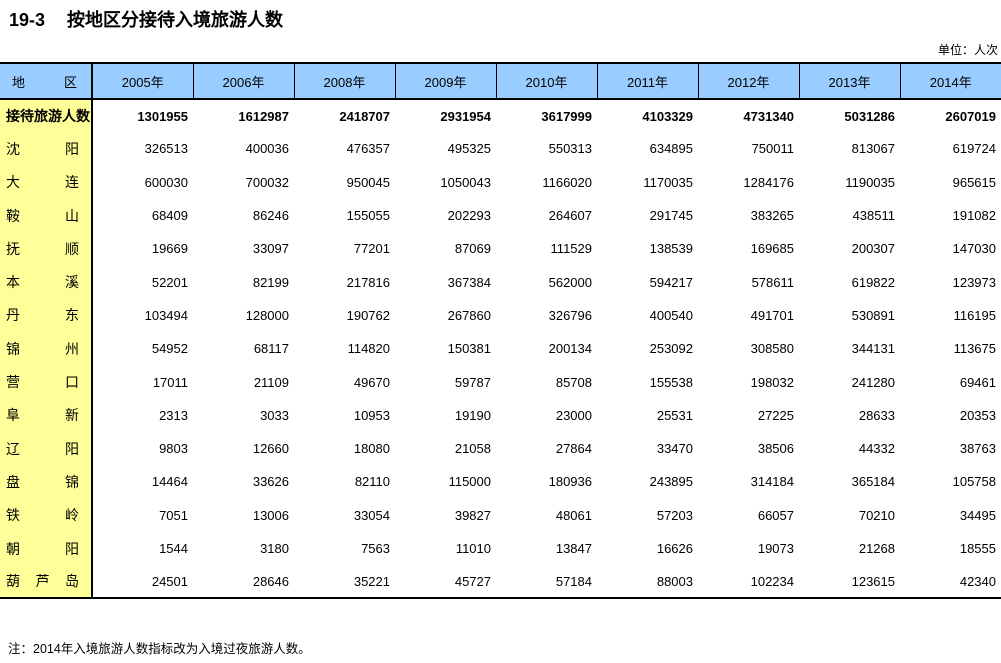  What do you see at coordinates (668, 182) in the screenshot?
I see `value-cell: 1170035` at bounding box center [668, 182].